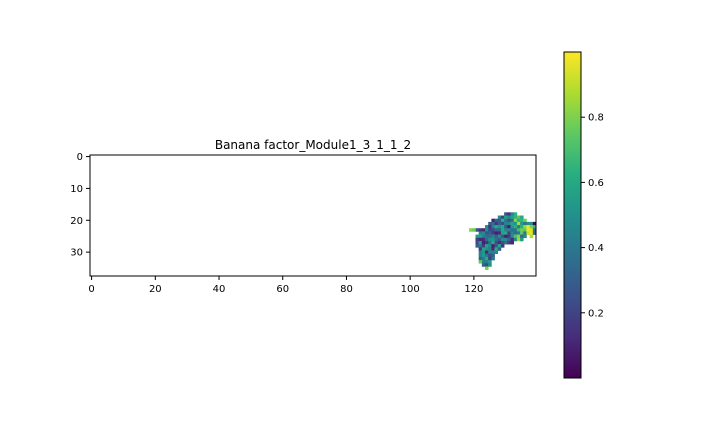  What do you see at coordinates (76, 221) in the screenshot?
I see `y-tick-label: 20` at bounding box center [76, 221].